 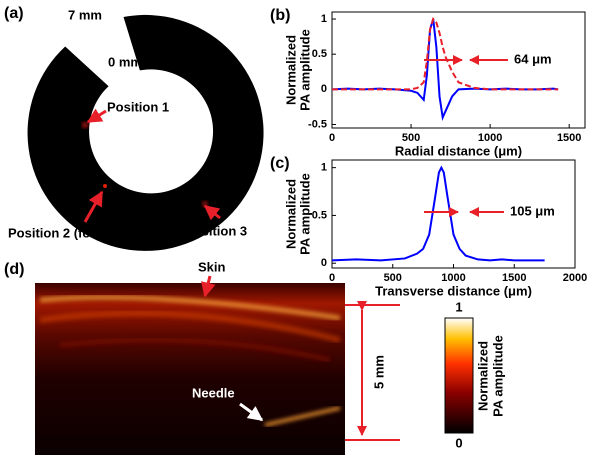 I want to click on x-tick-label: 2000, so click(x=575, y=278).